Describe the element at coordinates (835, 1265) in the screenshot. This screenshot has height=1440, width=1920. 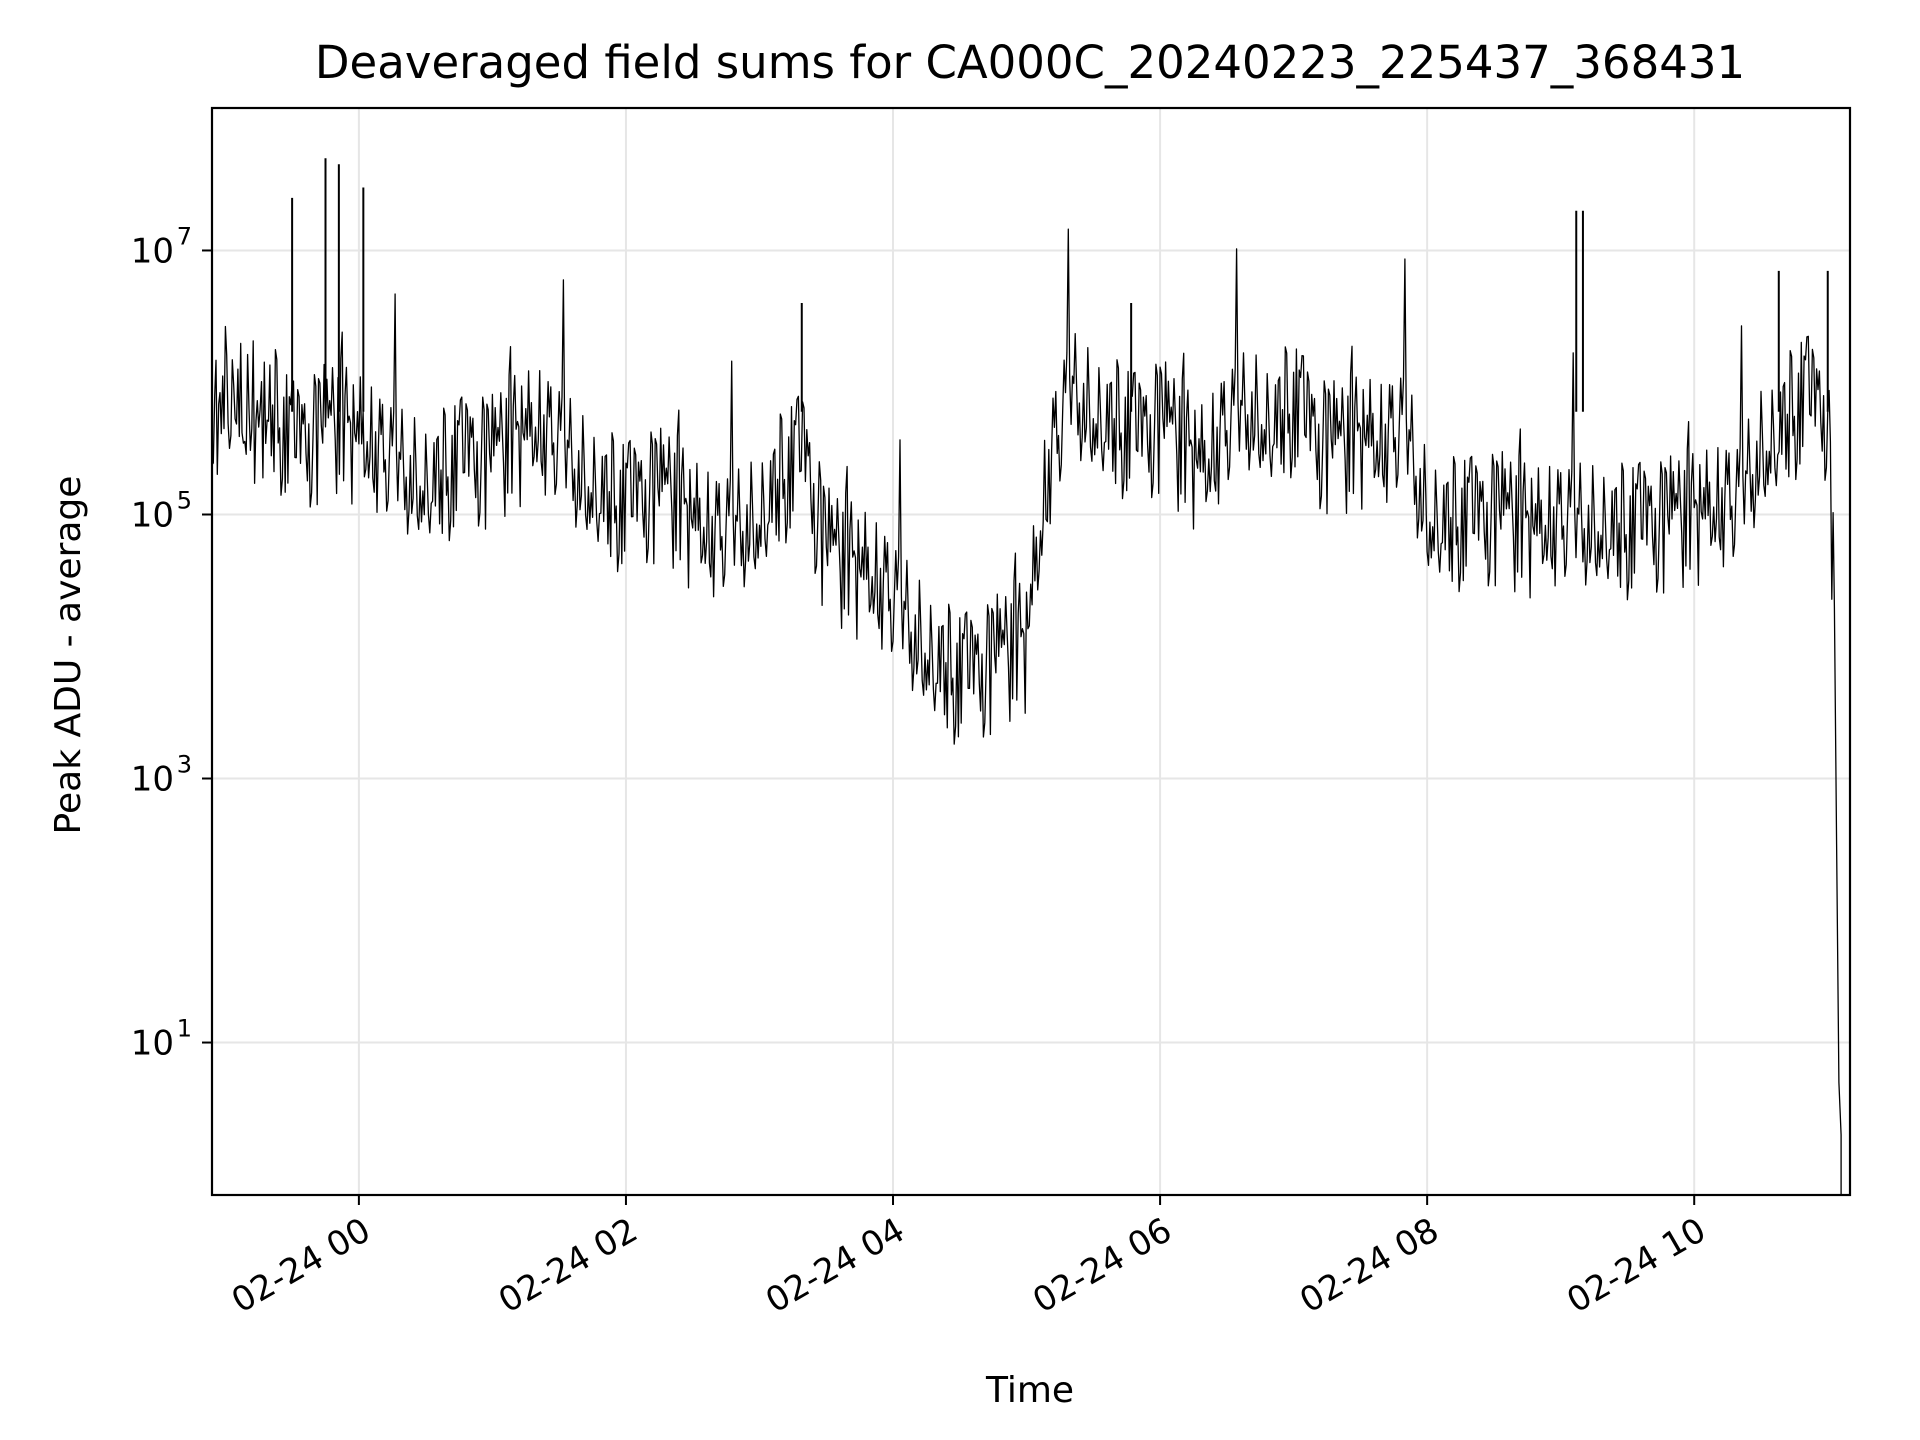
I see `x-tick-label: 02-24 04` at that location.